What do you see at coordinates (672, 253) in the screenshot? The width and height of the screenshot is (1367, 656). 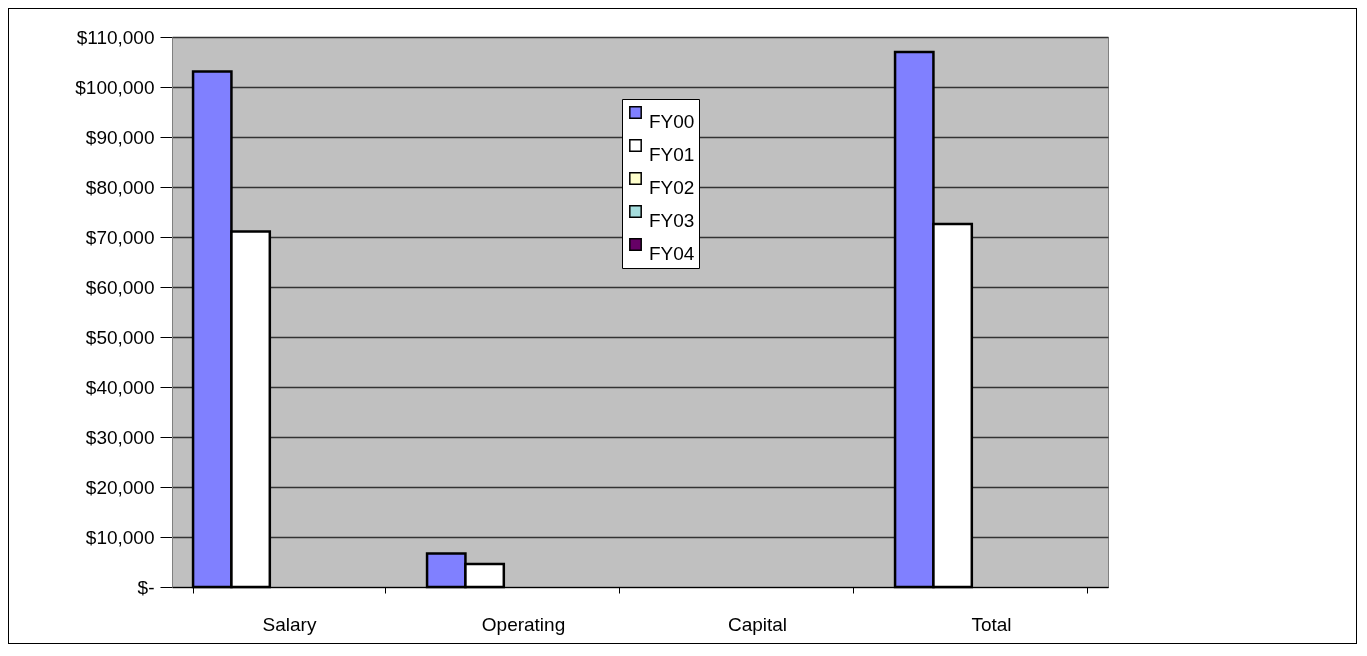 I see `legend-label: FY04` at bounding box center [672, 253].